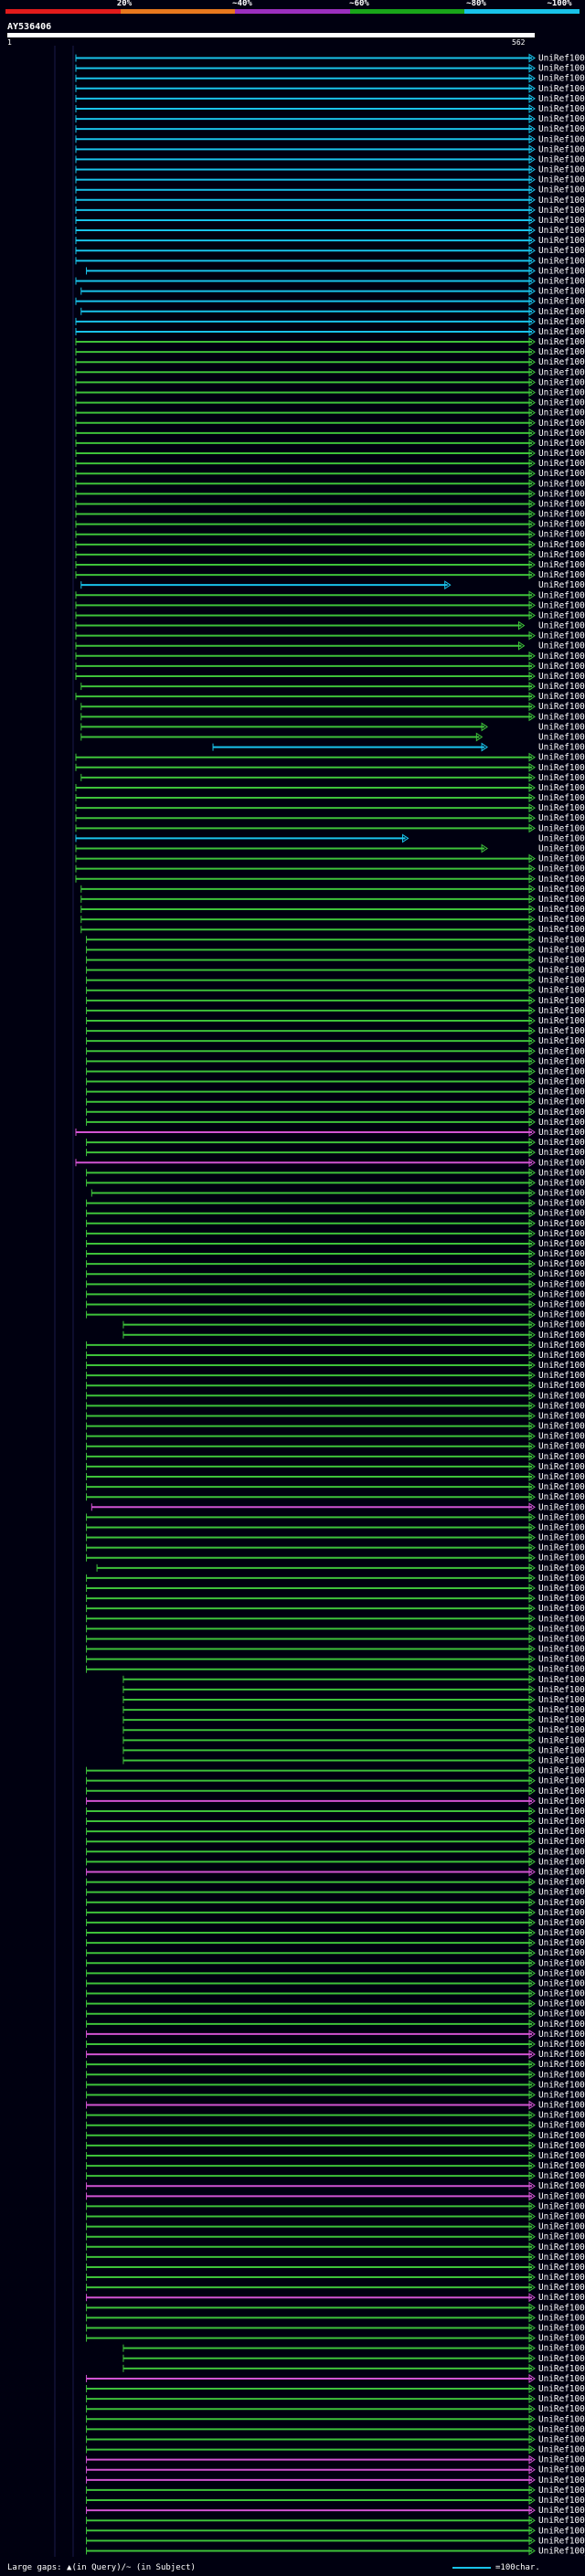  I want to click on hit-label: UniRef100_B6SU94, so click(562, 454).